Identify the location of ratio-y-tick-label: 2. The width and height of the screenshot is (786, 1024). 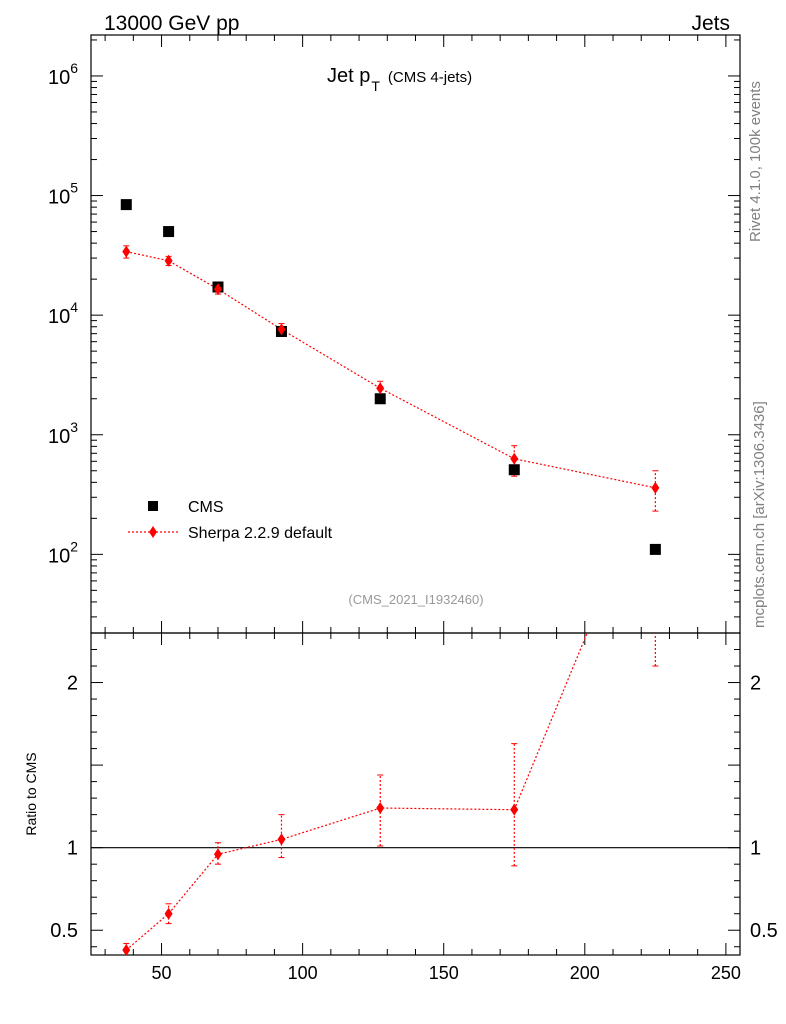
(72, 684).